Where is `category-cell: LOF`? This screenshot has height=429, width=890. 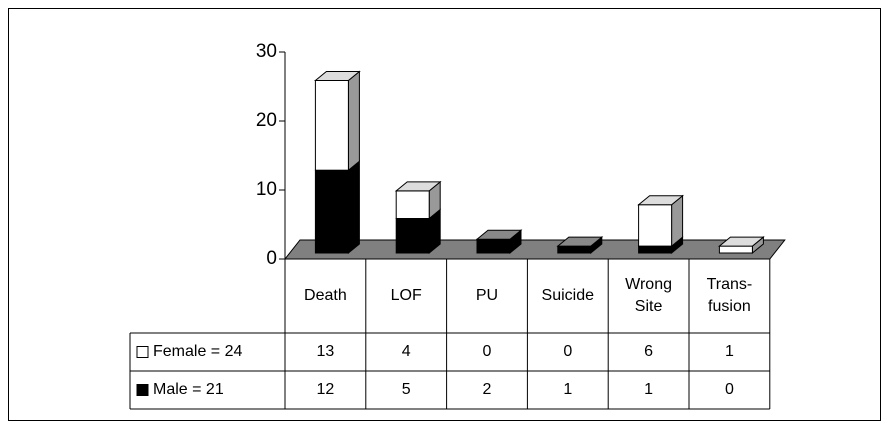
category-cell: LOF is located at coordinates (406, 295).